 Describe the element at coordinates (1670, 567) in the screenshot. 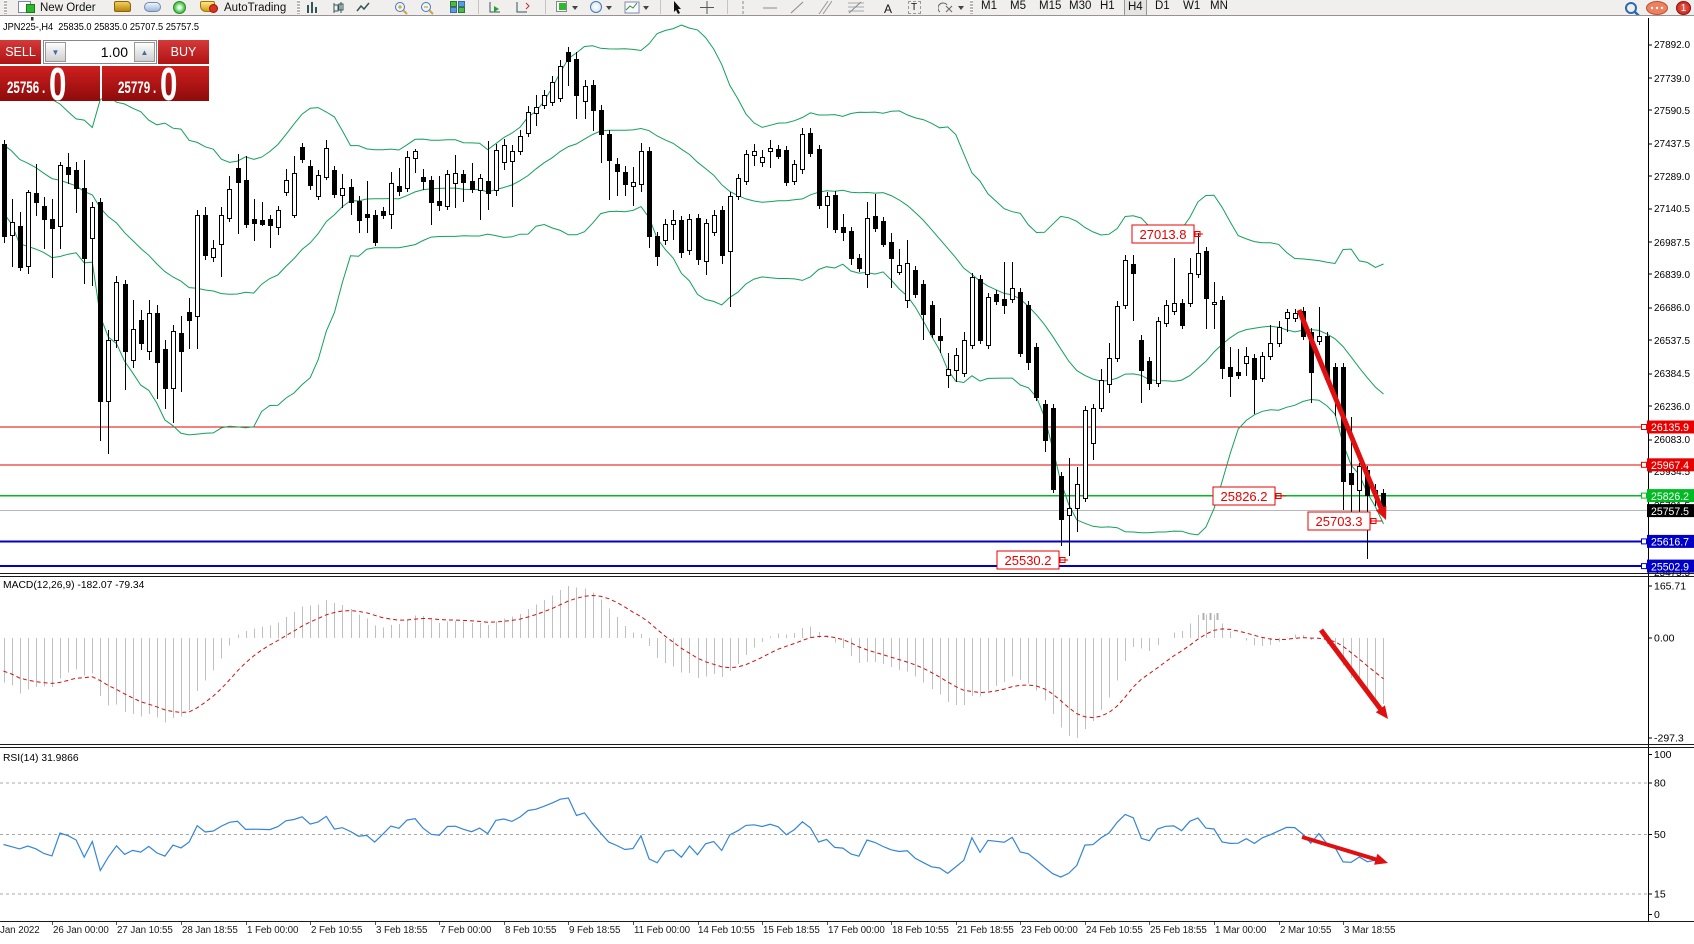

I see `svg-text: 25502.9` at that location.